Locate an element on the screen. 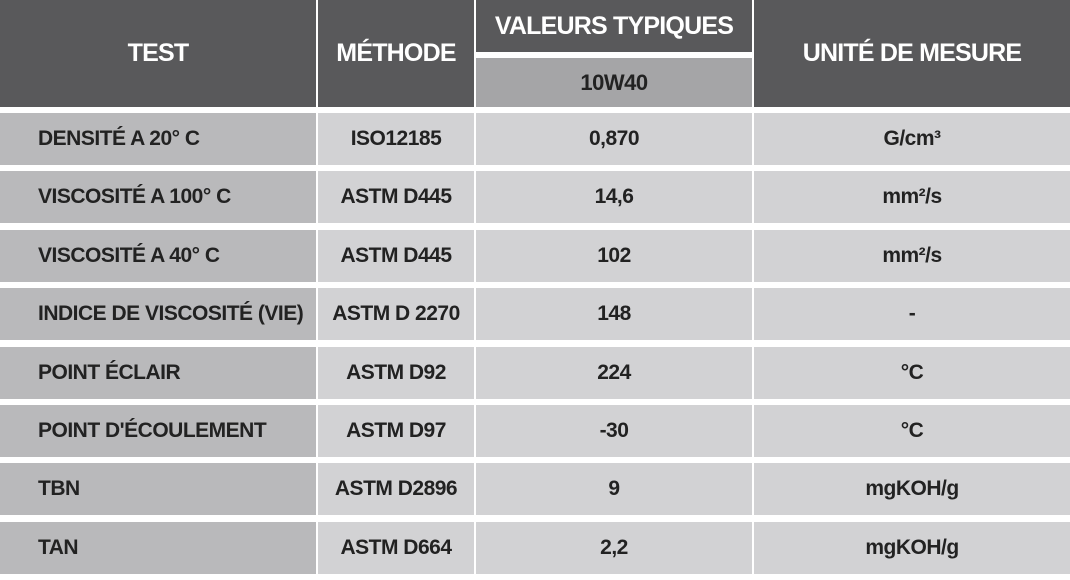 The width and height of the screenshot is (1070, 580). header-test: TEST is located at coordinates (158, 53).